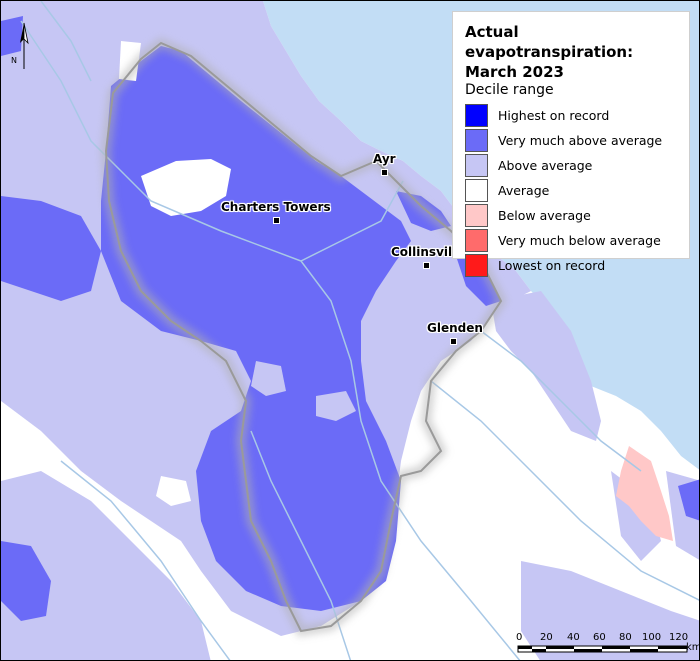  I want to click on legend-item-label: Very much above average, so click(580, 140).